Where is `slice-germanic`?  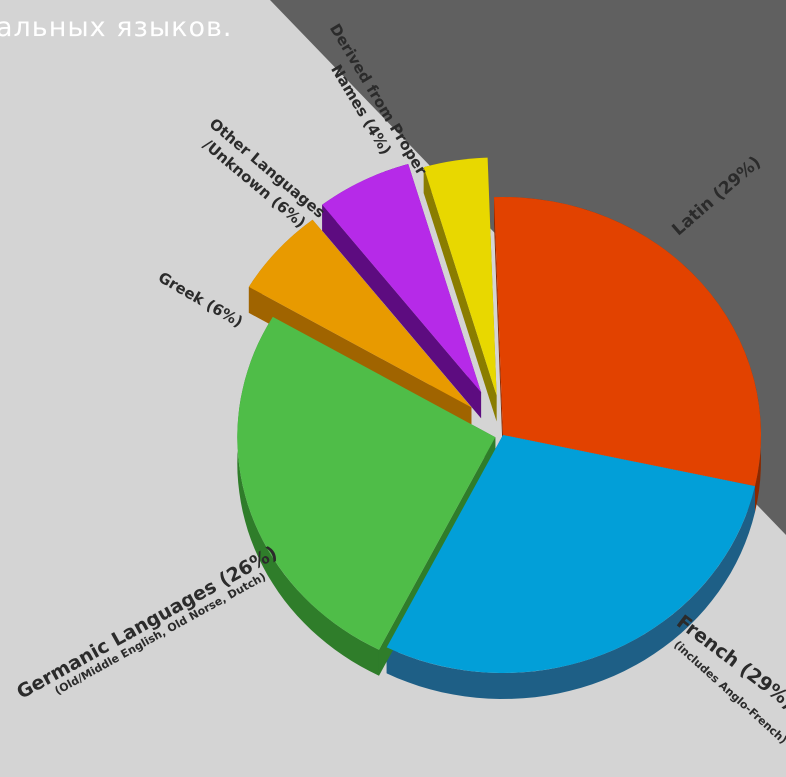 slice-germanic is located at coordinates (366, 483).